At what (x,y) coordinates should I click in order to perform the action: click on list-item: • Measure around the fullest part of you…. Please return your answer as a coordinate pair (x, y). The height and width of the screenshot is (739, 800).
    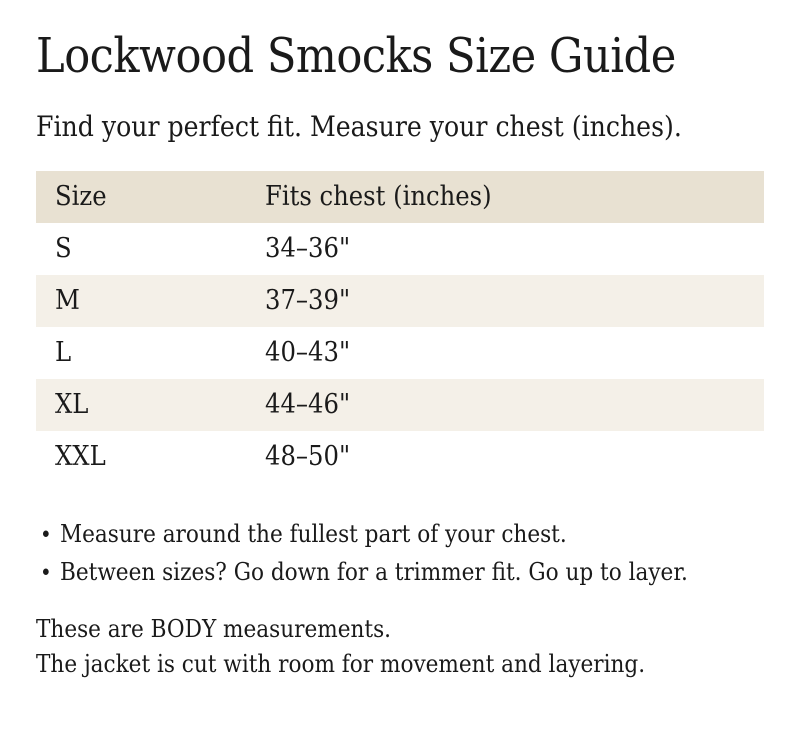
    Looking at the image, I should click on (400, 535).